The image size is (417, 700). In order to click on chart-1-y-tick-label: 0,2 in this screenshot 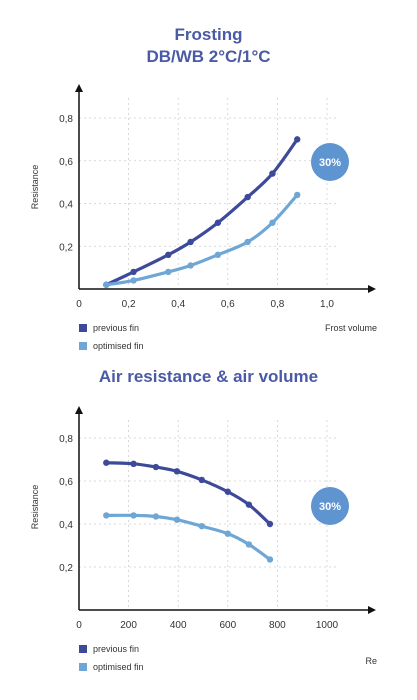, I will do `click(66, 247)`.